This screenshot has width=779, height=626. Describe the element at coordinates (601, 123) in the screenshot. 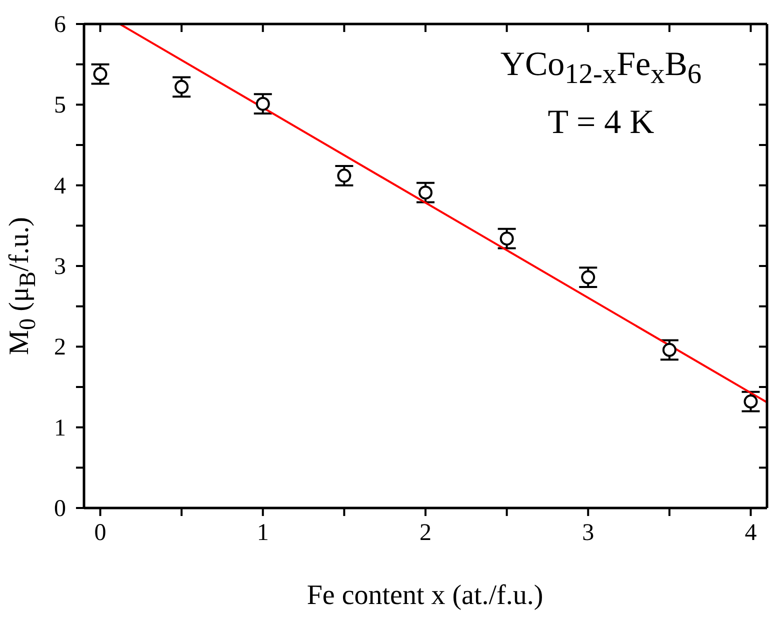

I see `annotation: T = 4 K` at that location.